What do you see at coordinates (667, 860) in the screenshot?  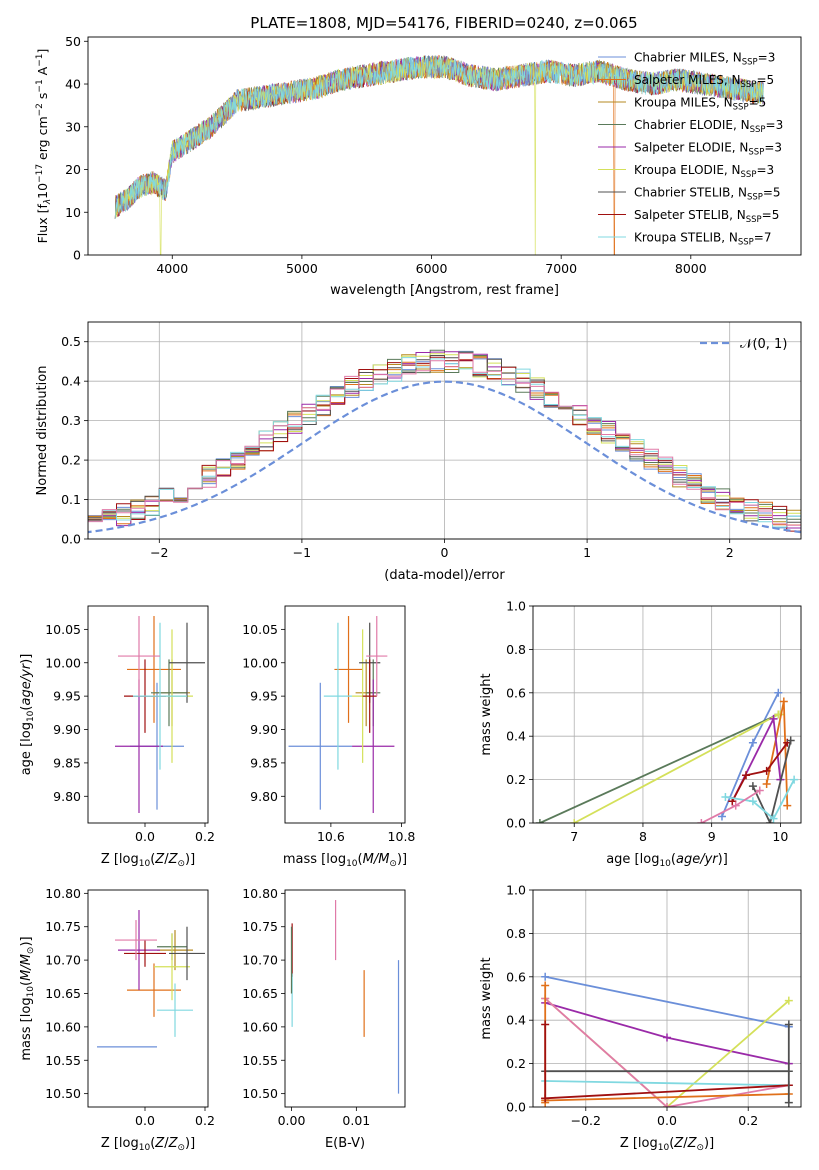 I see `x-axis-label: age [log10(age/yr)]` at bounding box center [667, 860].